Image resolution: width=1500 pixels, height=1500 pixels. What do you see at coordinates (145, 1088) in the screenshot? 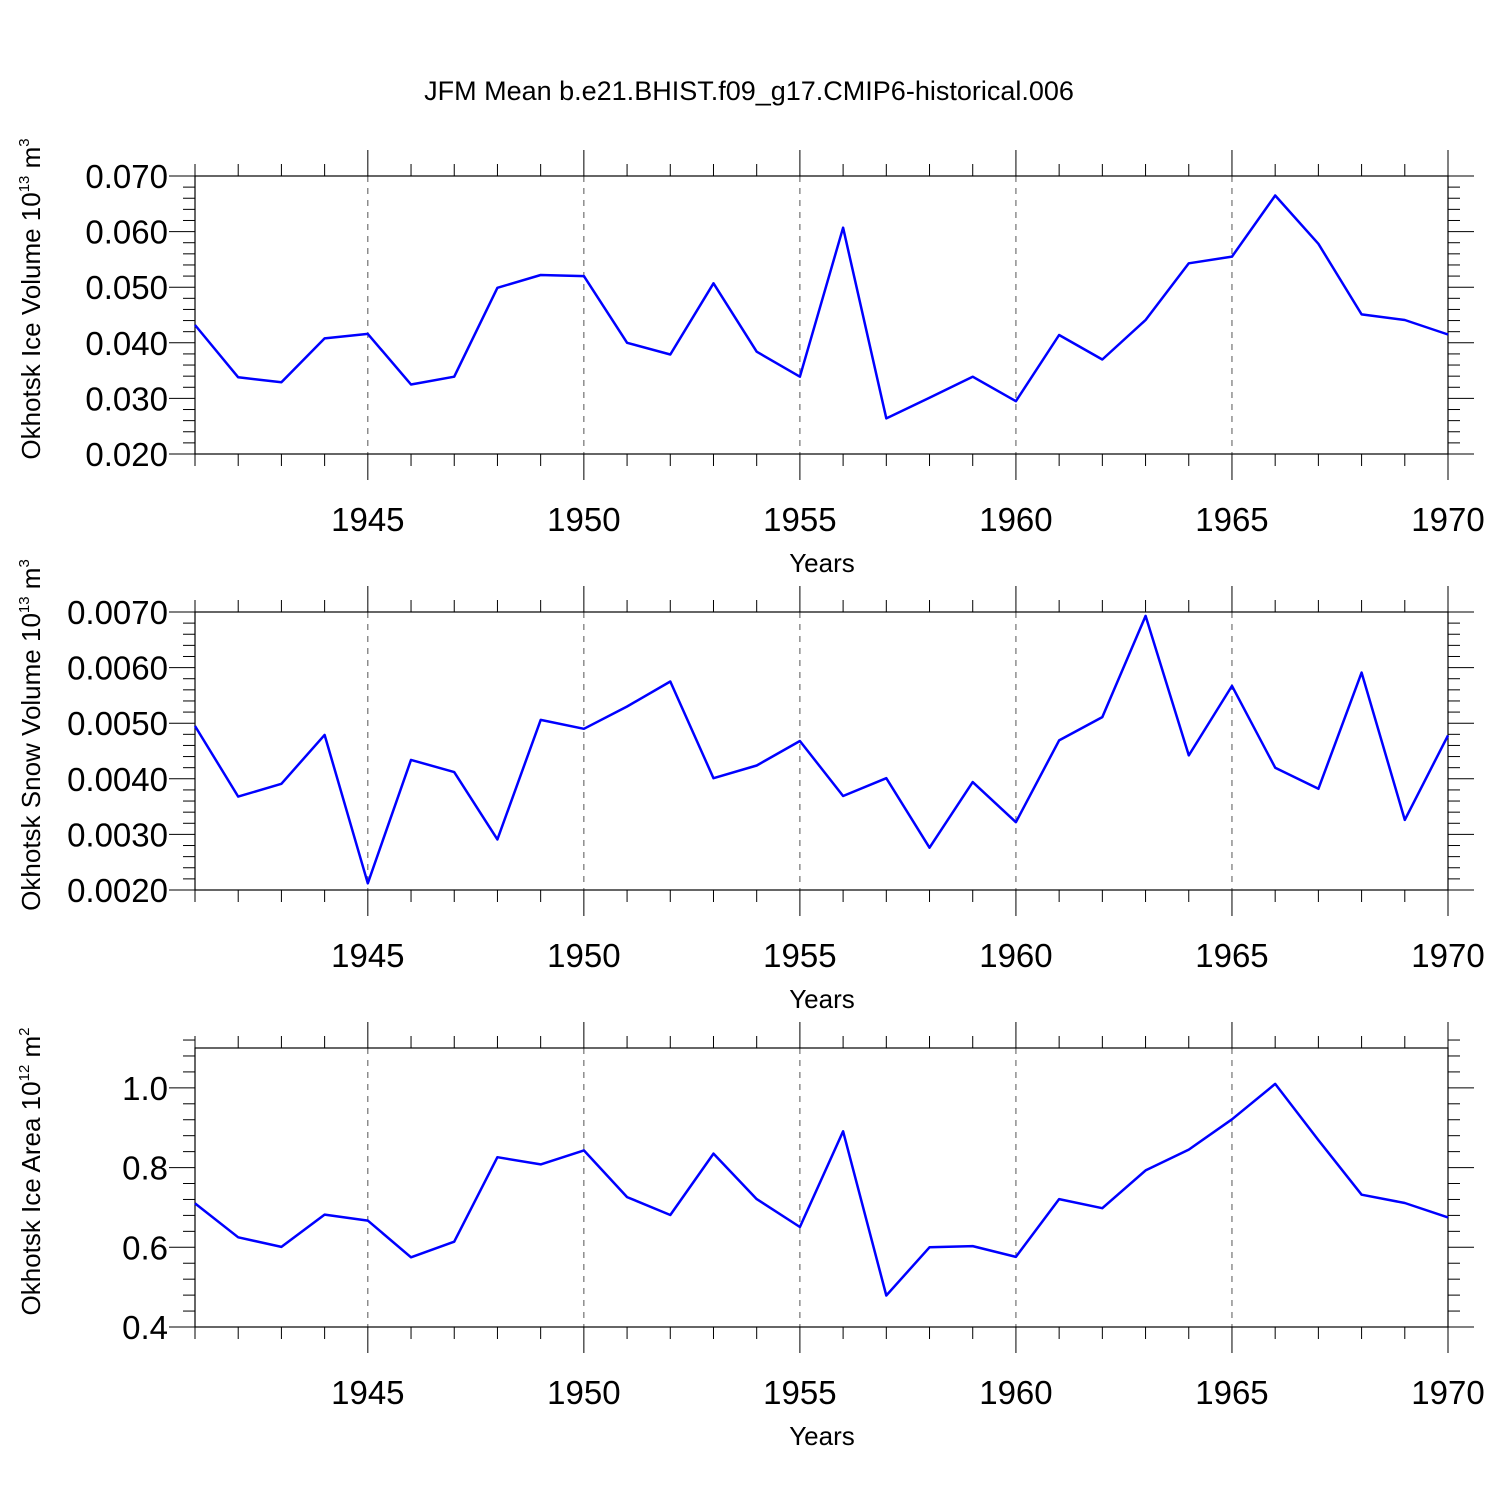
I see `y-tick-label: 1.0` at bounding box center [145, 1088].